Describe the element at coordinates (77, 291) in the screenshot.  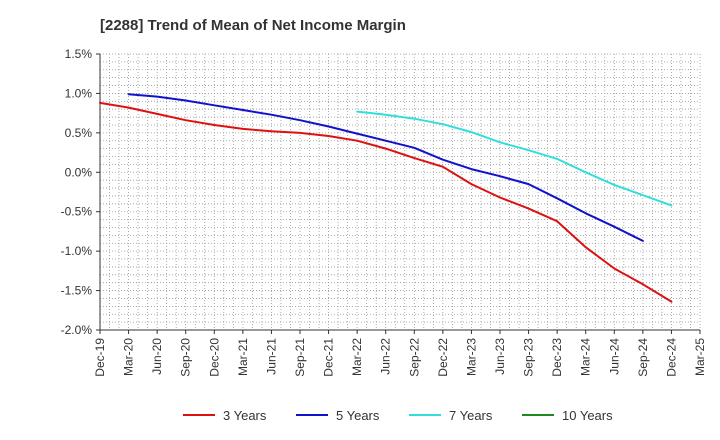
I see `y-tick-label: -1.5%` at that location.